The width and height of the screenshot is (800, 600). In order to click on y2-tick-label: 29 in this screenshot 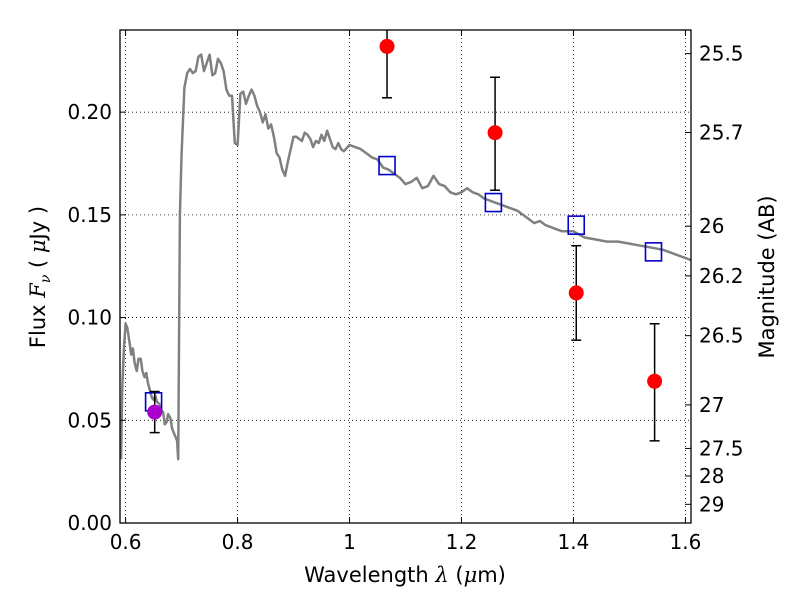, I will do `click(711, 504)`.